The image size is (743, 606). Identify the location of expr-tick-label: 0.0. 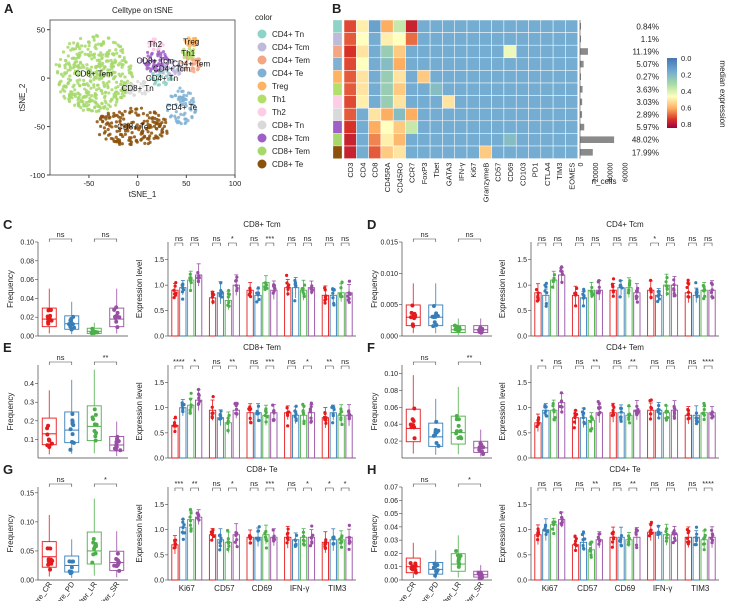
(159, 581).